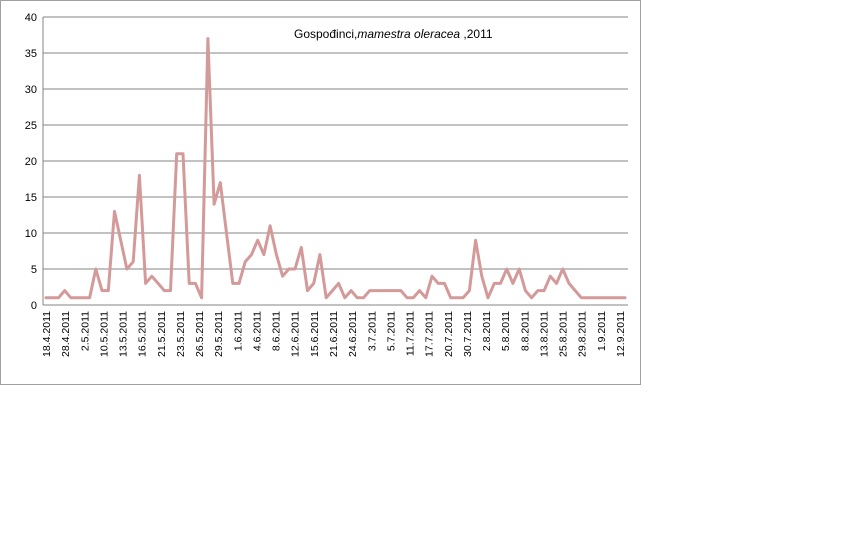 This screenshot has width=852, height=534. What do you see at coordinates (47, 334) in the screenshot?
I see `x-tick-label: 18.4.2011` at bounding box center [47, 334].